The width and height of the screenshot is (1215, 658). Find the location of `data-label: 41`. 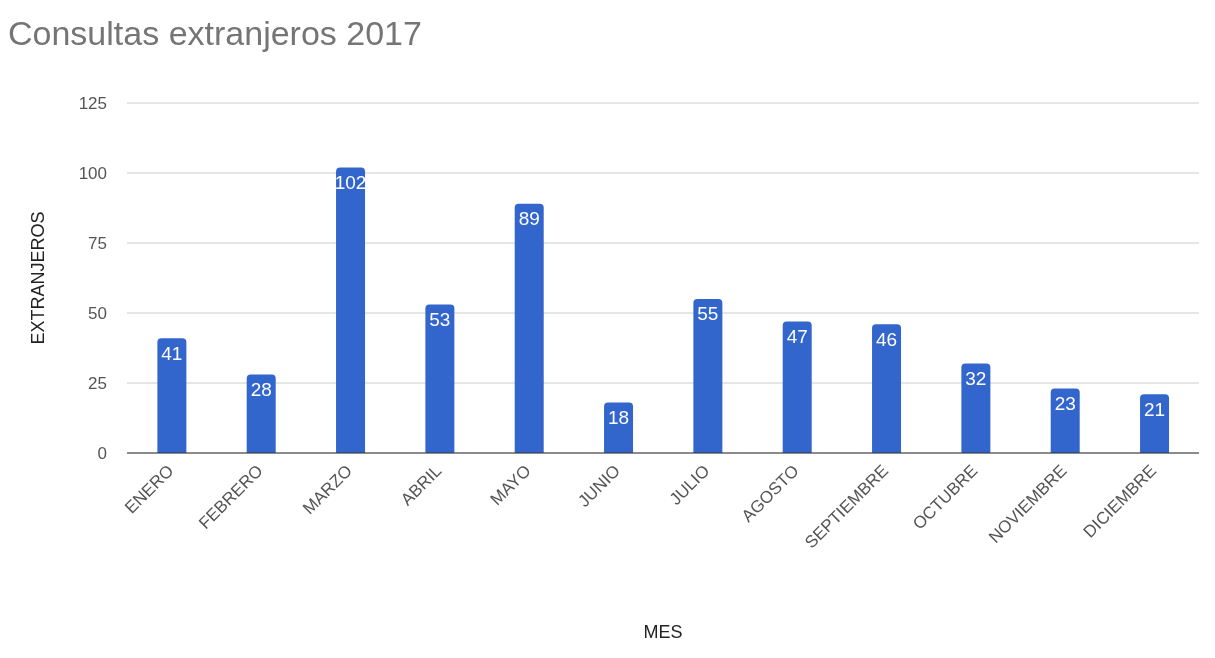

data-label: 41 is located at coordinates (172, 353).